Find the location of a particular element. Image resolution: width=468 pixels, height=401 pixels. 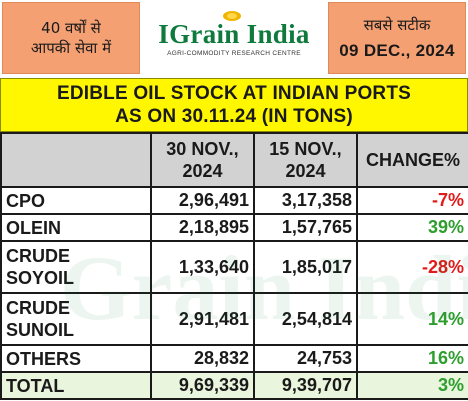

product-name: CRUDE SOYOIL is located at coordinates (76, 267).